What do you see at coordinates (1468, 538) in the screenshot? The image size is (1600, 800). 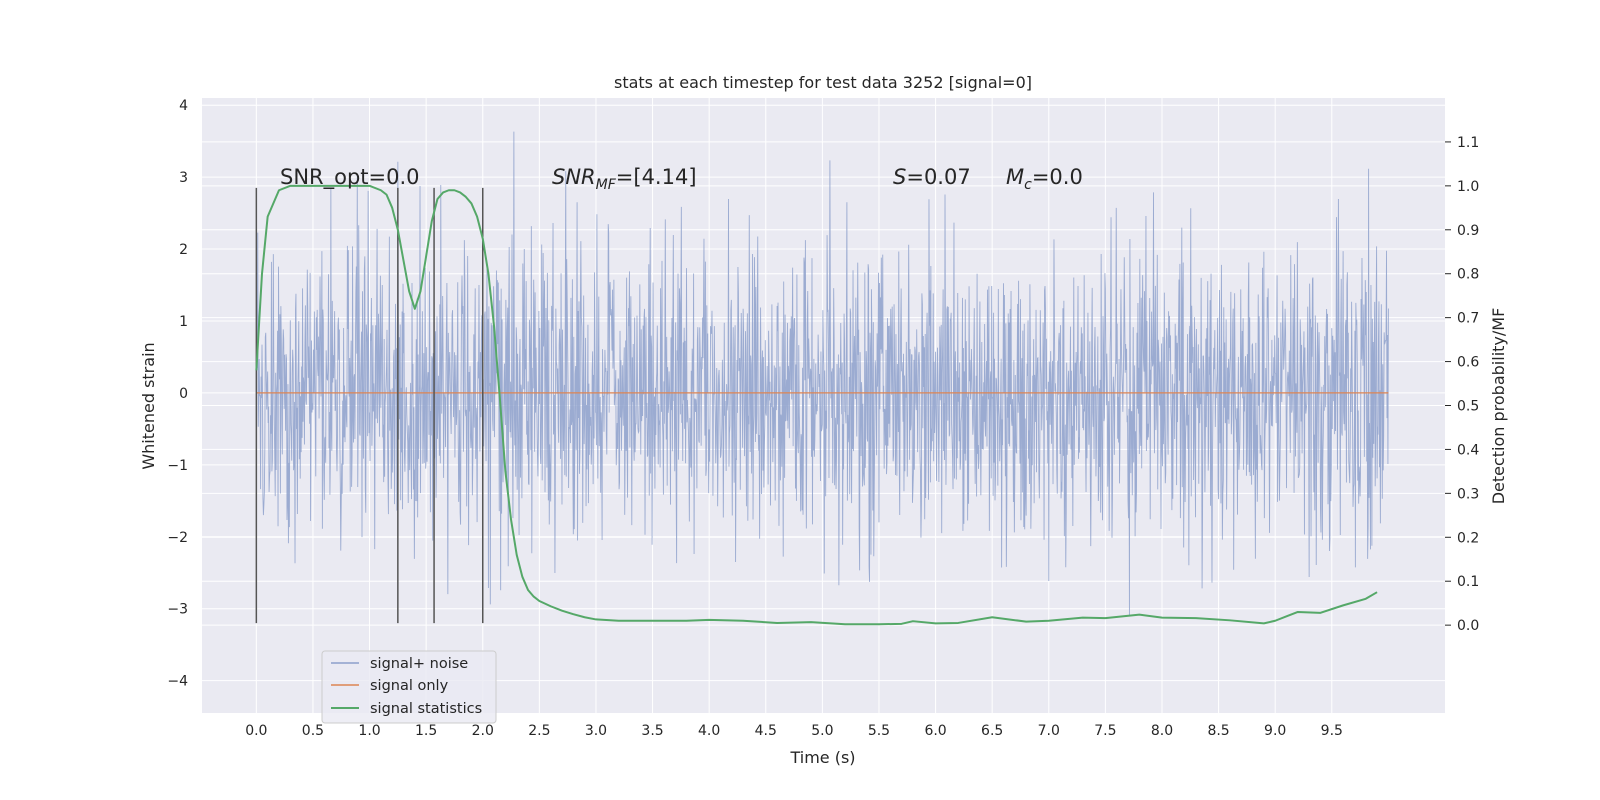 I see `y-right-tick-label: 0.2` at bounding box center [1468, 538].